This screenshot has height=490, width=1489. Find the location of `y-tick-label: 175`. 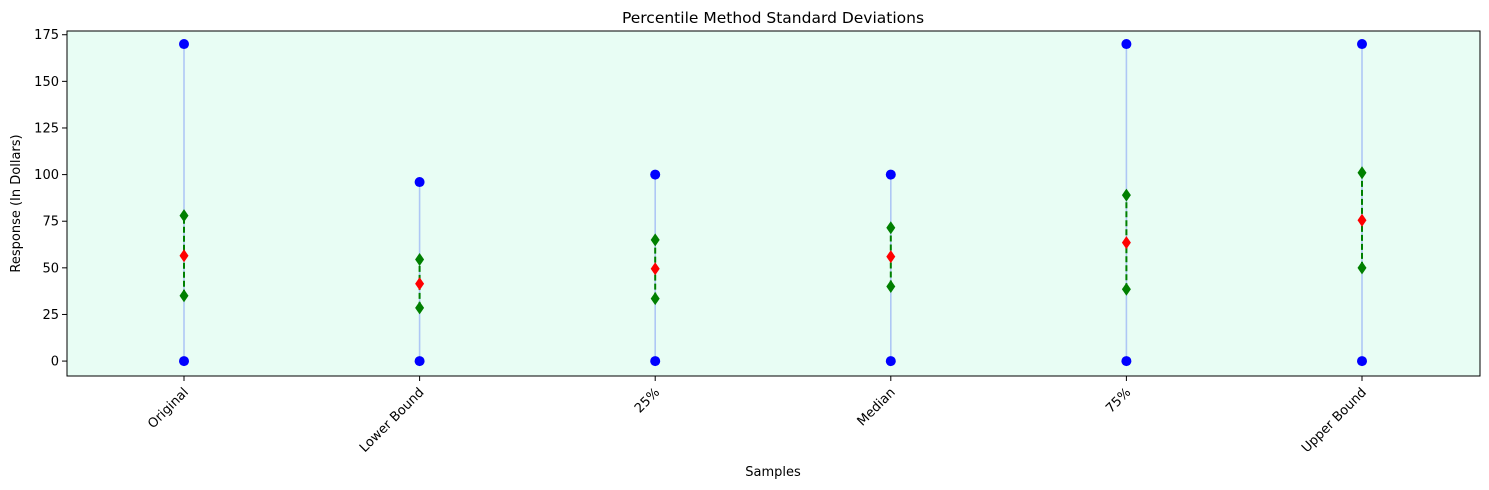

y-tick-label: 175 is located at coordinates (46, 35).